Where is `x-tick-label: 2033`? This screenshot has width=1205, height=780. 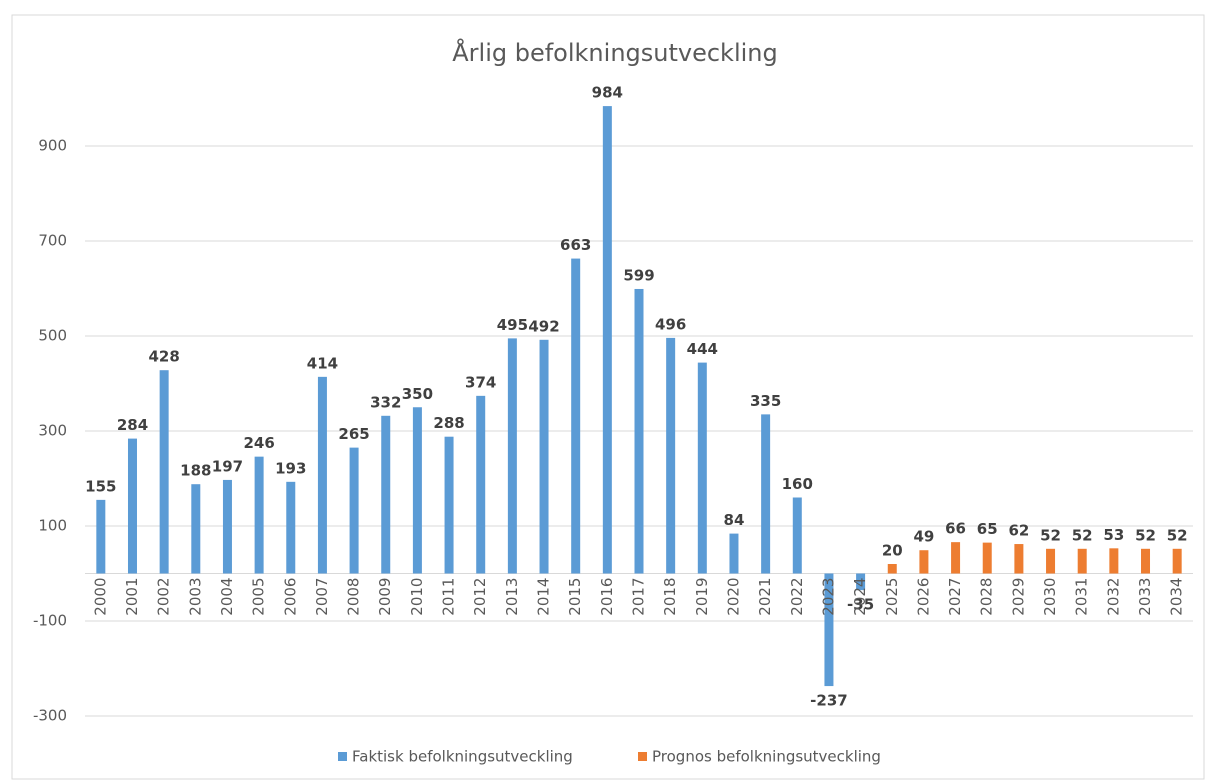 x-tick-label: 2033 is located at coordinates (1145, 597).